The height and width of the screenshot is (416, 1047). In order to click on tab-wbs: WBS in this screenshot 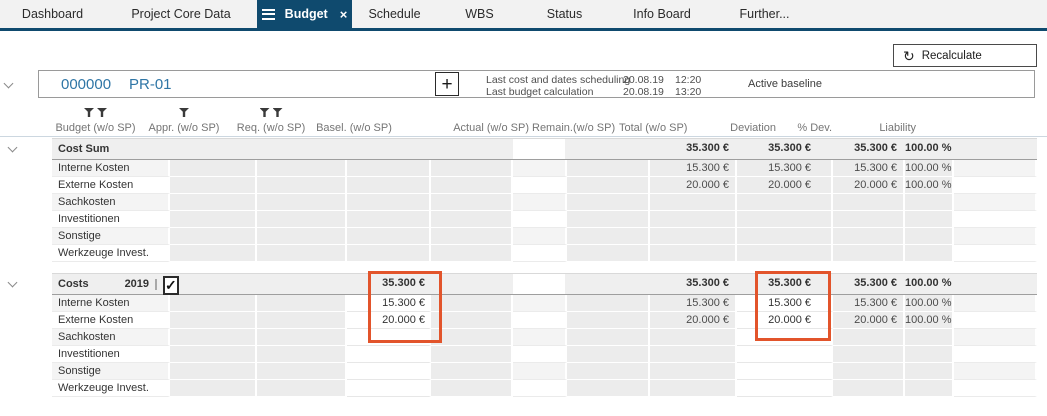, I will do `click(479, 14)`.